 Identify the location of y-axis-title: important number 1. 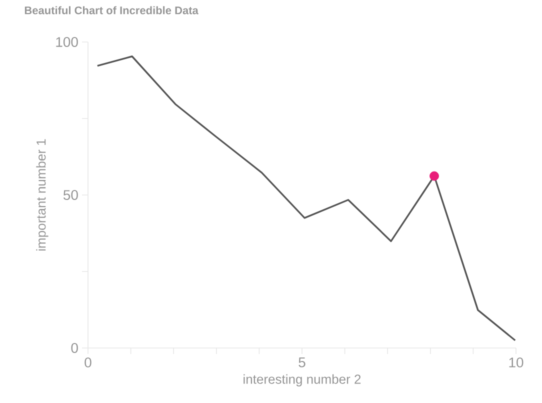
(42, 194).